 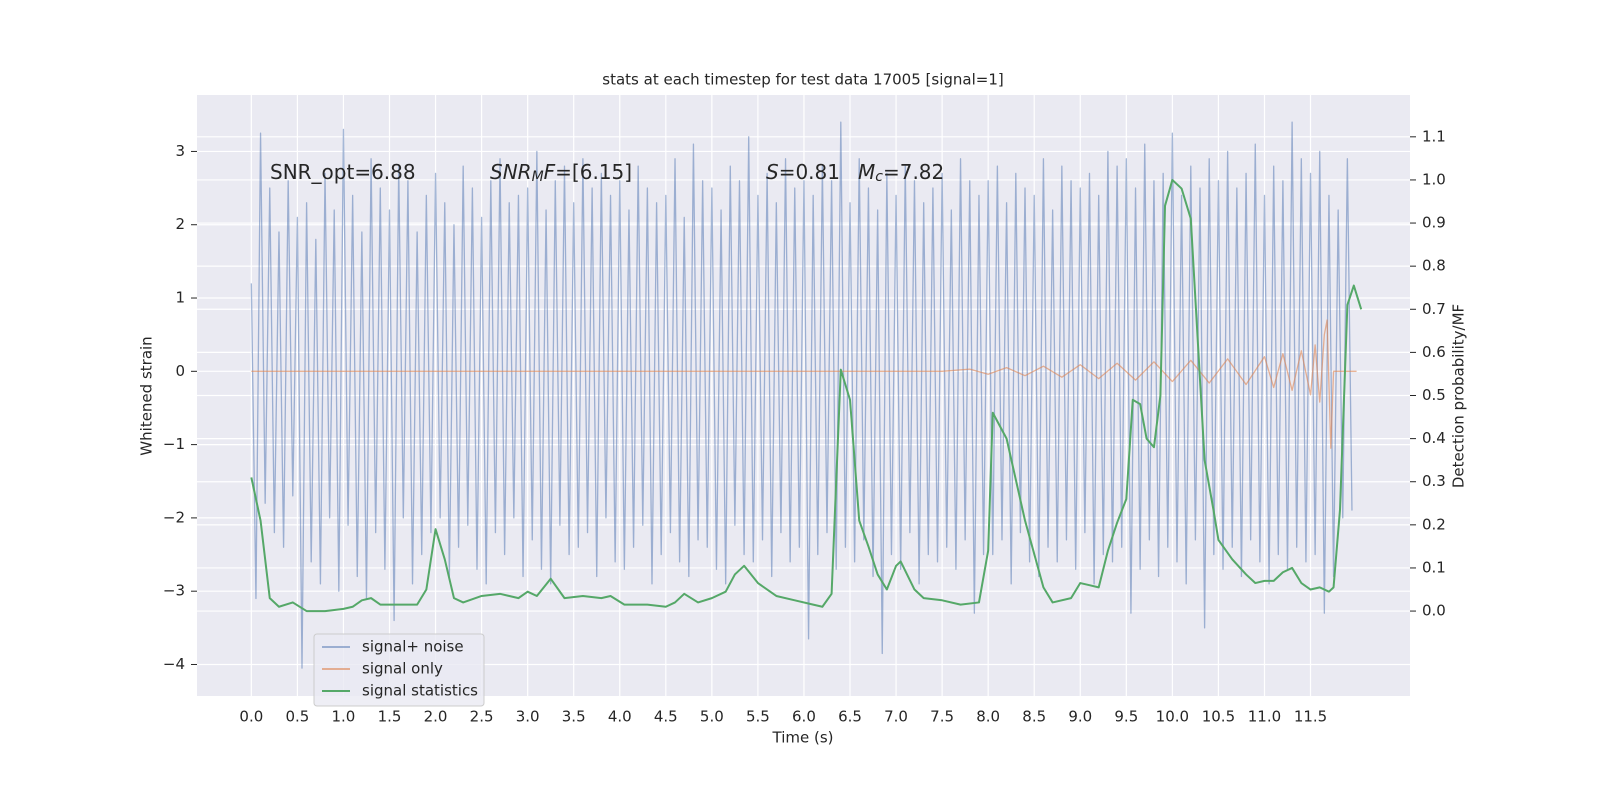 What do you see at coordinates (1434, 481) in the screenshot?
I see `y2-tick-label: 0.3` at bounding box center [1434, 481].